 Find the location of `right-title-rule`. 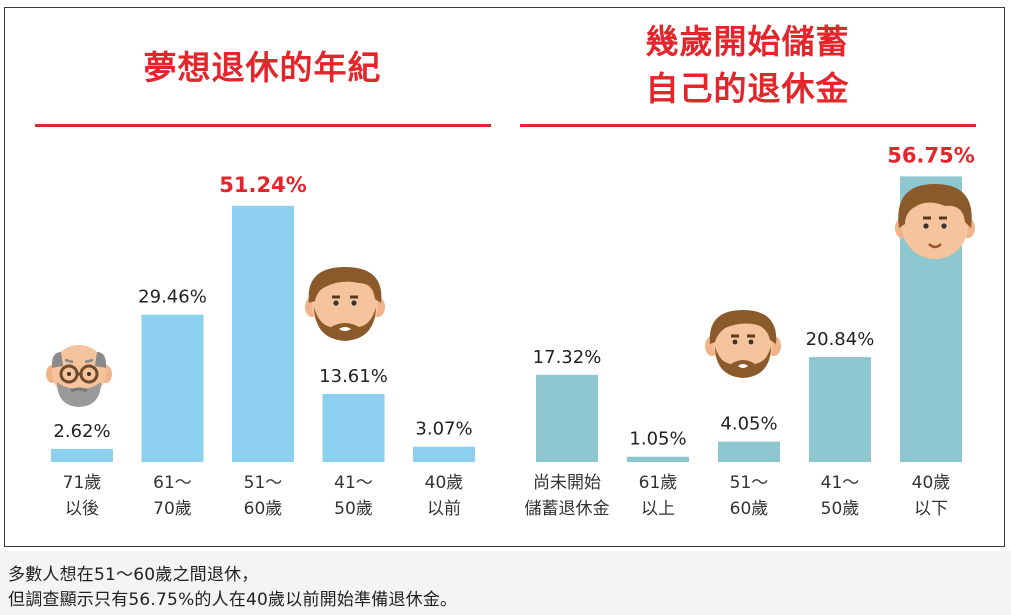

right-title-rule is located at coordinates (748, 125).